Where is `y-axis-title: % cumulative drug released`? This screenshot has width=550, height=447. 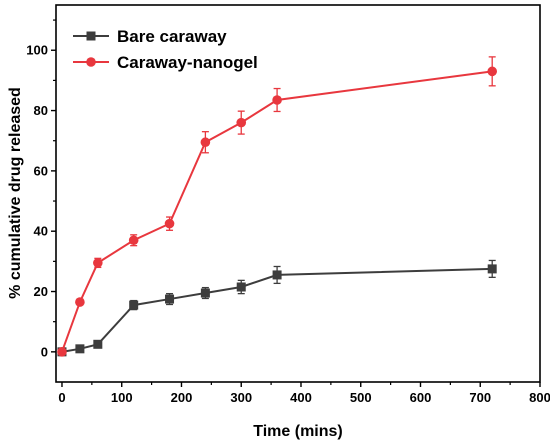 y-axis-title: % cumulative drug released is located at coordinates (15, 193).